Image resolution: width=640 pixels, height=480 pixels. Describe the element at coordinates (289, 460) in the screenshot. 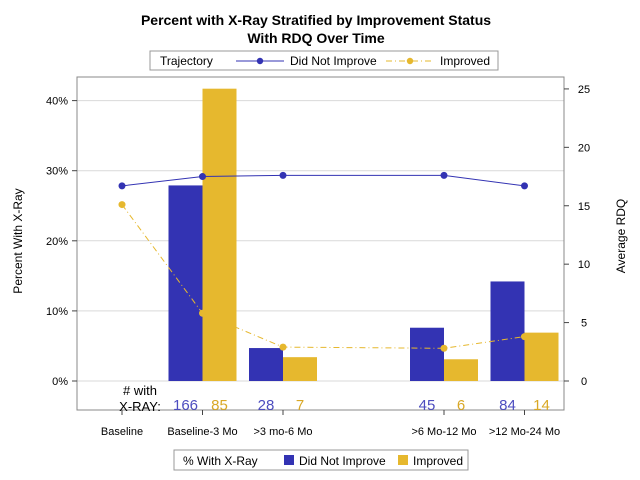

I see `legend-swatch-did-not-improve` at that location.